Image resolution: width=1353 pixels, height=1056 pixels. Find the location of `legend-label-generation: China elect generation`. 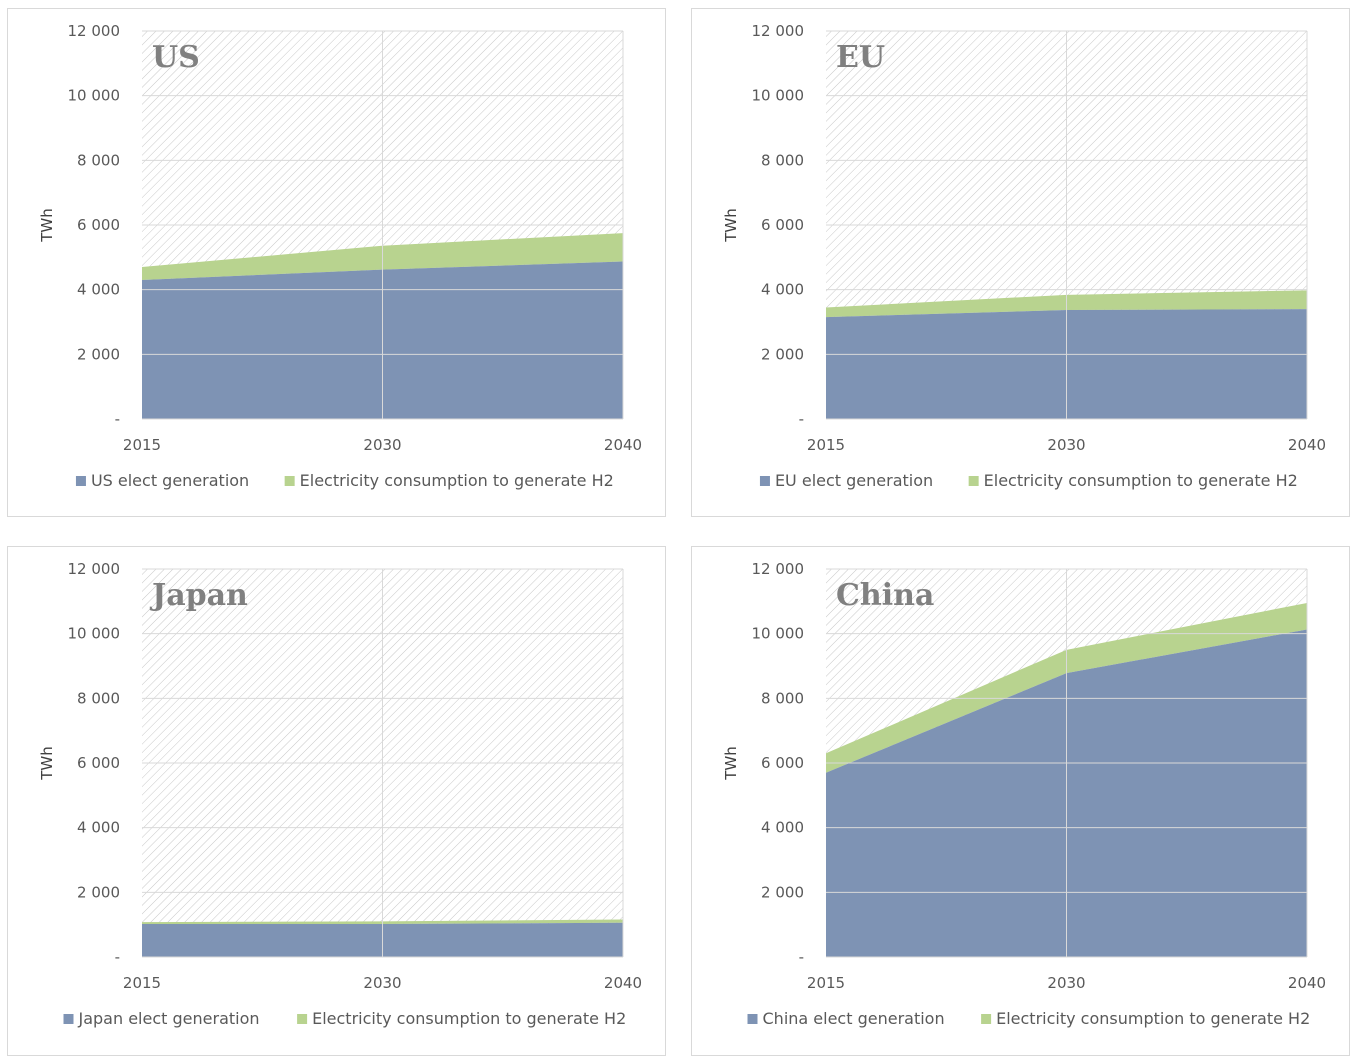

legend-label-generation: China elect generation is located at coordinates (854, 1018).